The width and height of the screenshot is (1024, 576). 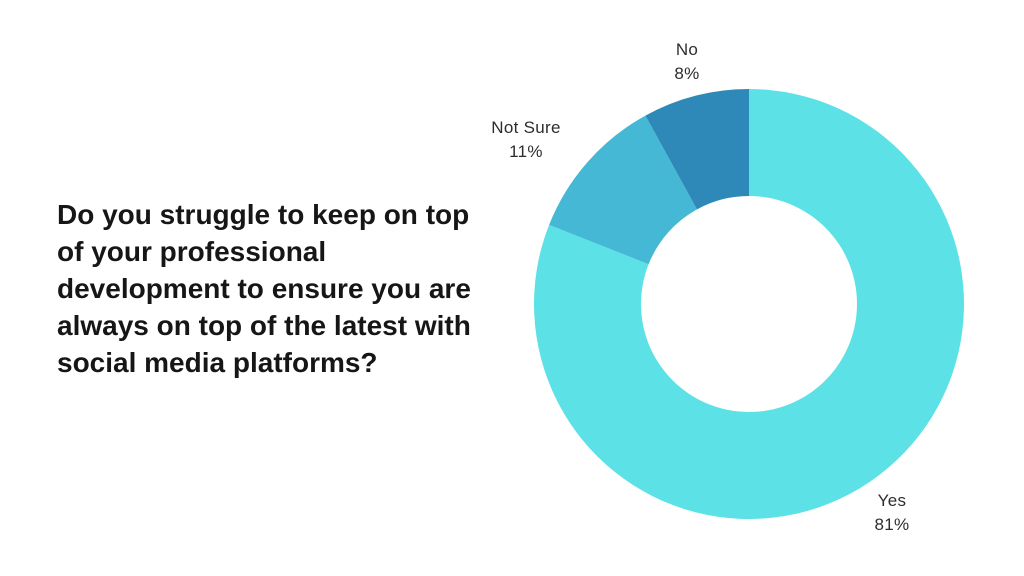 I want to click on slice-label-no-name: No, so click(x=687, y=49).